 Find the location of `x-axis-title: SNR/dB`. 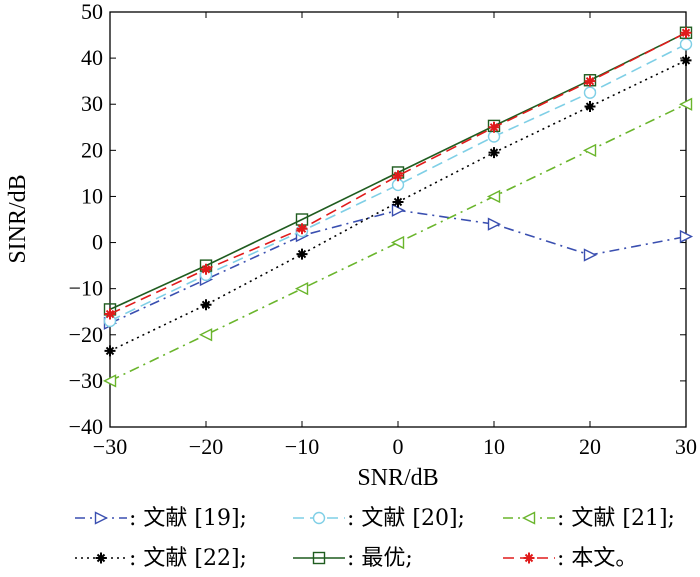

x-axis-title: SNR/dB is located at coordinates (397, 478).